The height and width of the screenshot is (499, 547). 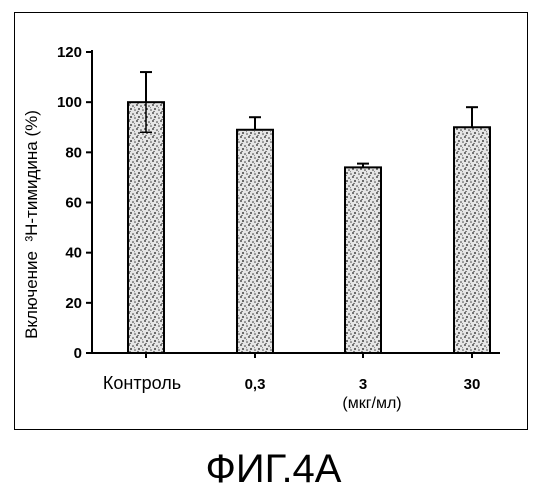 I want to click on y-tick-label: 80, so click(x=73, y=152).